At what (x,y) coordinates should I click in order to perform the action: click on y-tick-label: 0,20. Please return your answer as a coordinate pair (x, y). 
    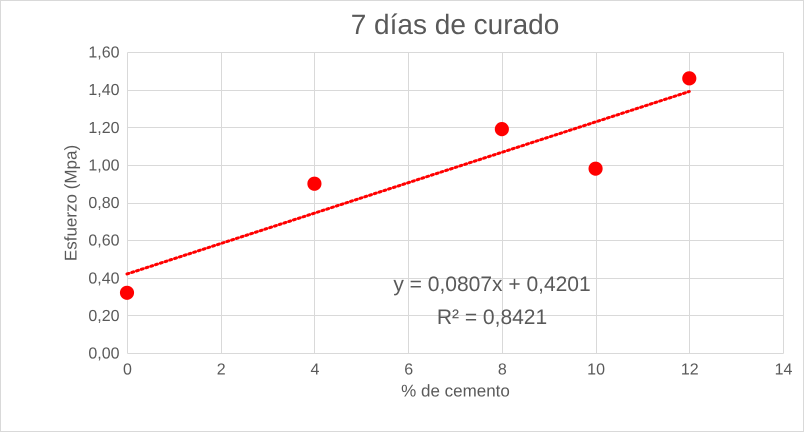
    Looking at the image, I should click on (104, 316).